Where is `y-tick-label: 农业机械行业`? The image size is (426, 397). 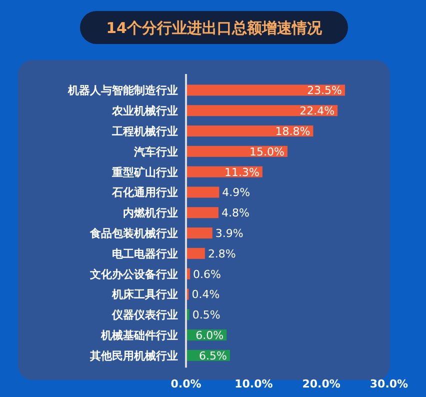 y-tick-label: 农业机械行业 is located at coordinates (144, 111).